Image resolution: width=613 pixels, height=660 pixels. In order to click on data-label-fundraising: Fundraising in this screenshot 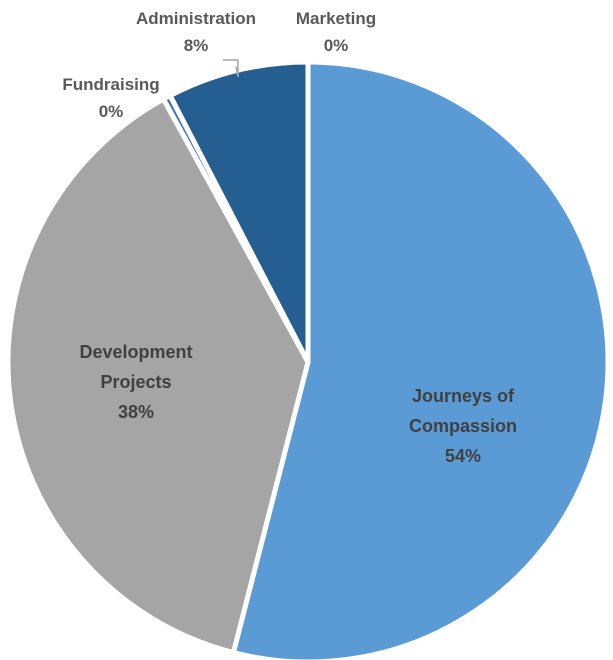, I will do `click(110, 84)`.